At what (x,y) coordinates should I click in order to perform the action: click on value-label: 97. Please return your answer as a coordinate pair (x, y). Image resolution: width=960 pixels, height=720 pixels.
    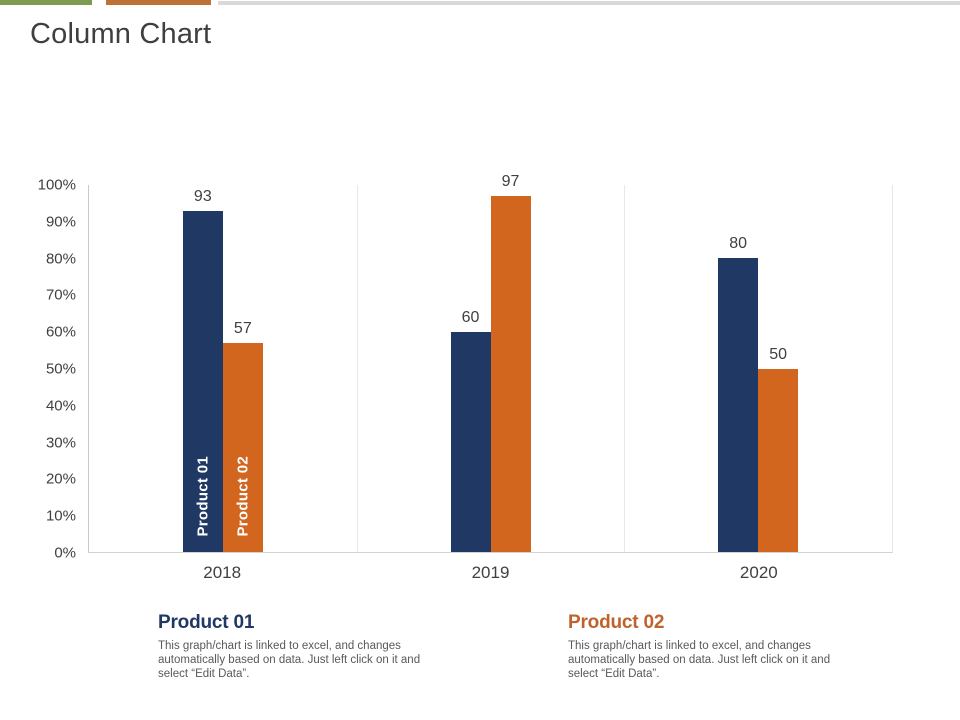
    Looking at the image, I should click on (510, 182).